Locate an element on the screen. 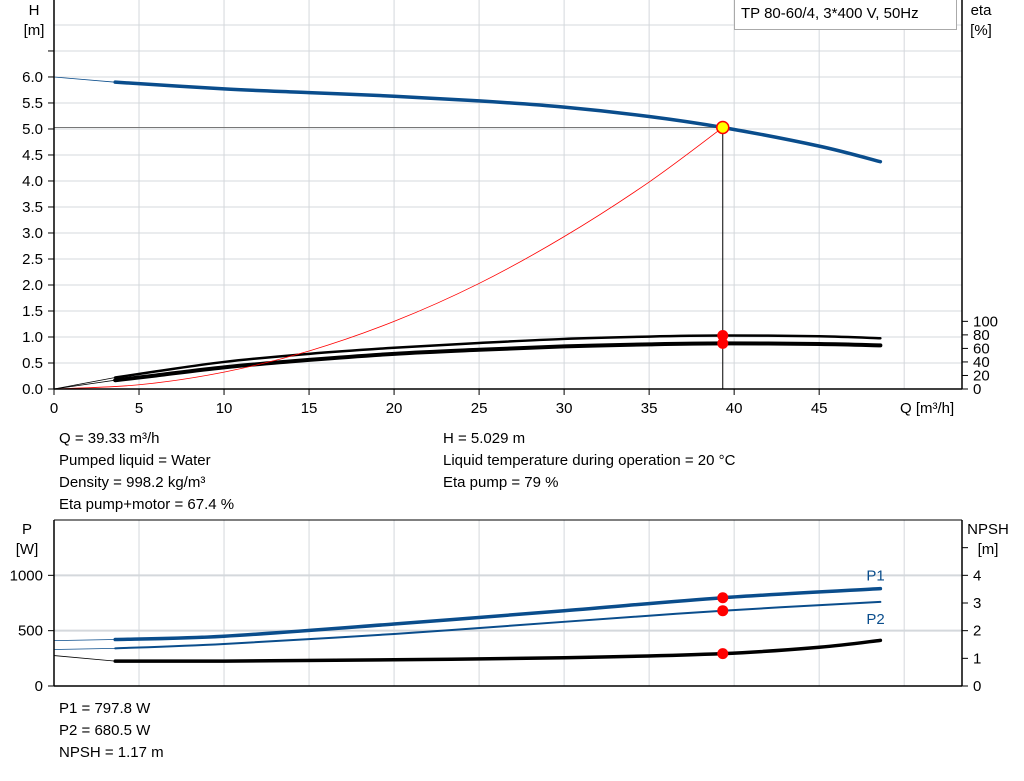 Image resolution: width=1024 pixels, height=781 pixels. y2-tick-label: 40 is located at coordinates (981, 362).